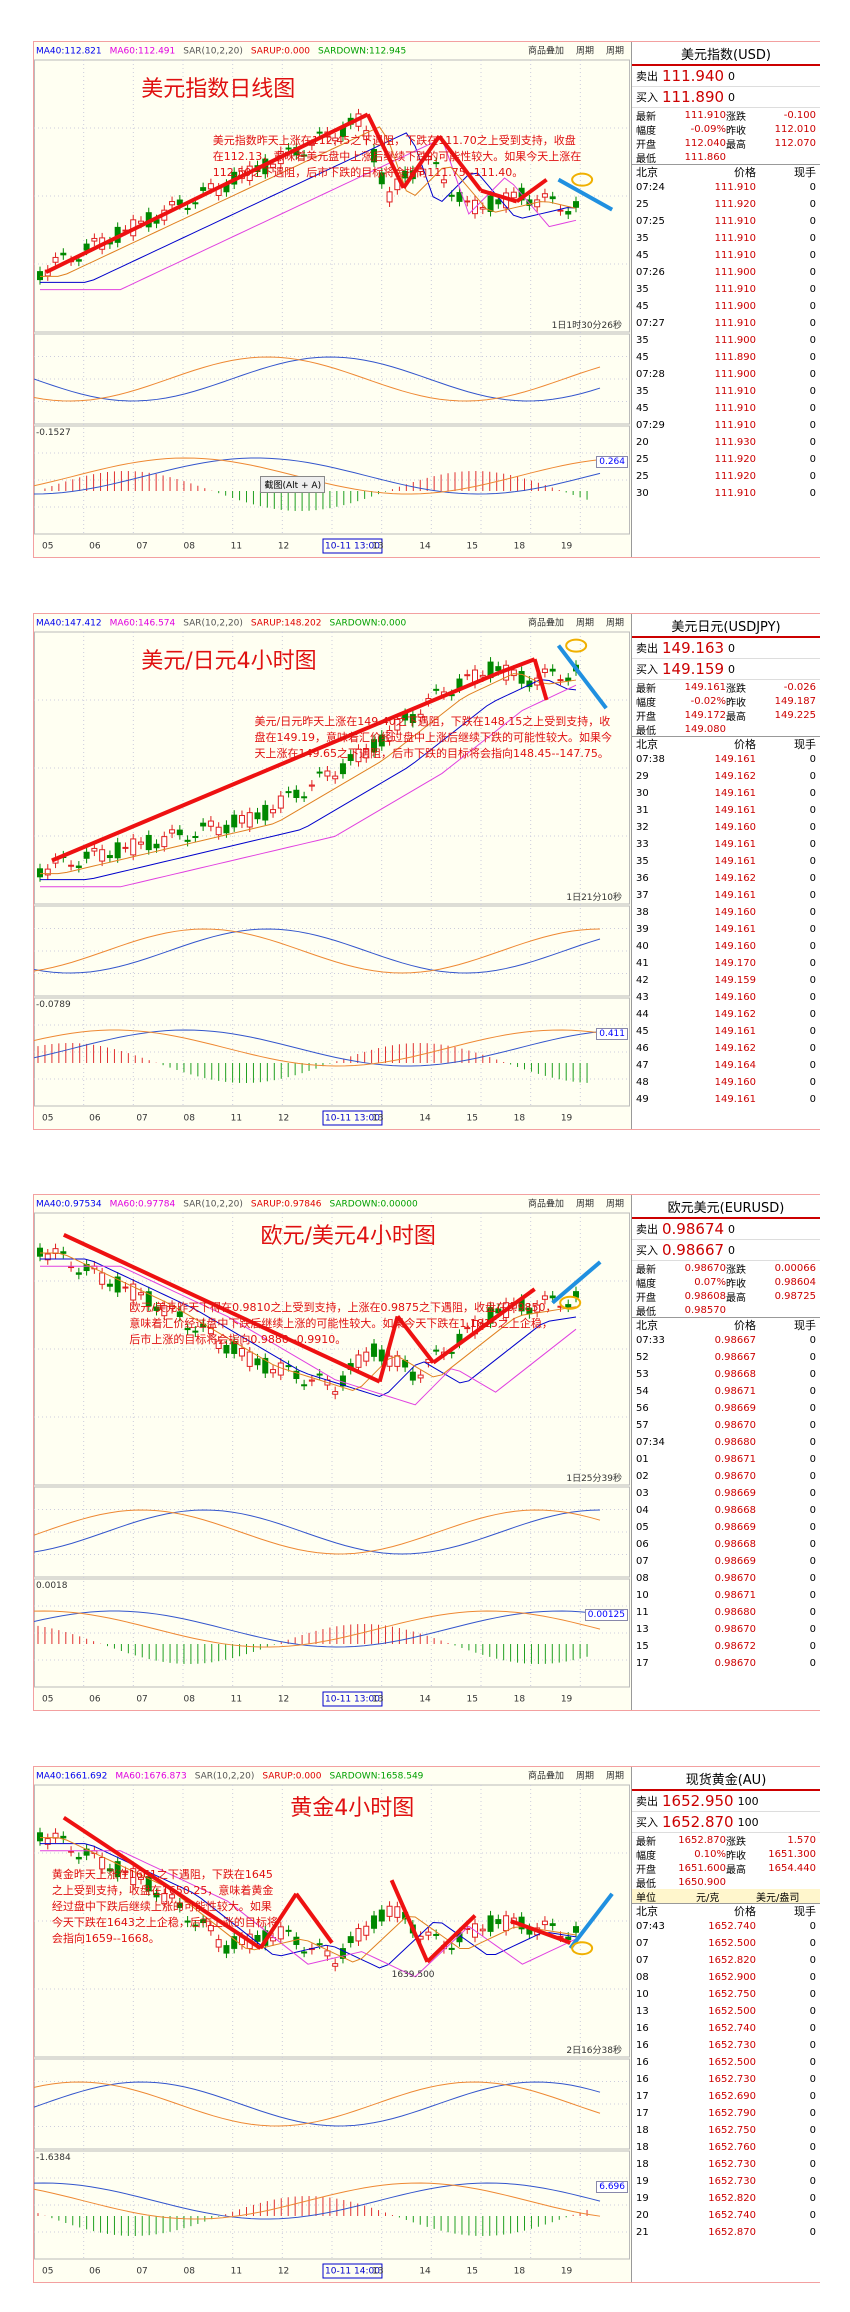 The height and width of the screenshot is (2312, 850). What do you see at coordinates (650, 1926) in the screenshot?
I see `tick-time: 07:43` at bounding box center [650, 1926].